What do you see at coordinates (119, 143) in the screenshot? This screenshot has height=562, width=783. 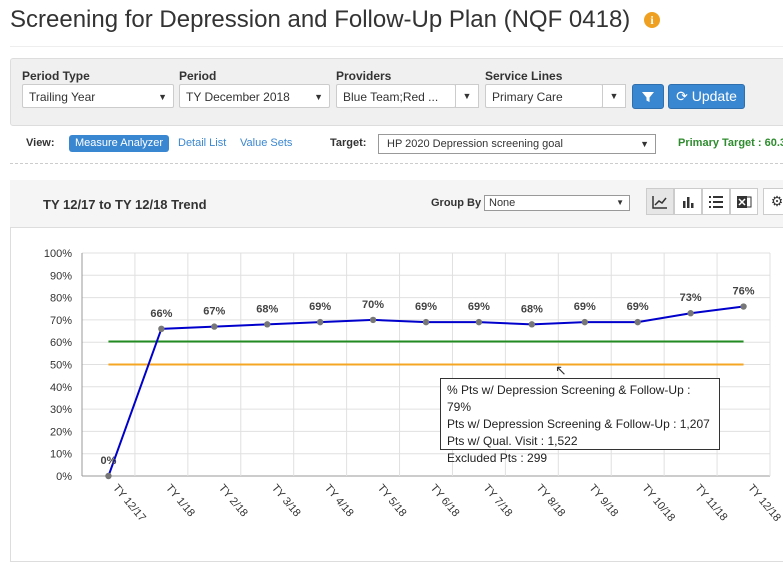 I see `tab-measure-analyzer: Measure Analyzer` at bounding box center [119, 143].